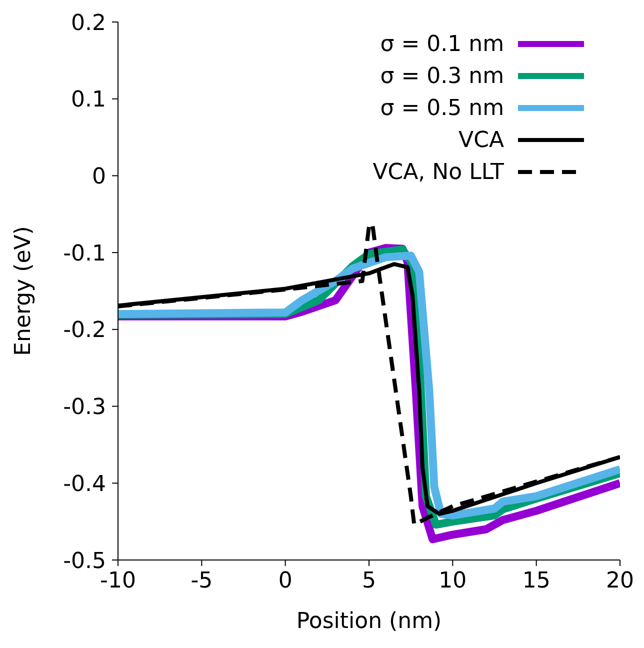  Describe the element at coordinates (201, 581) in the screenshot. I see `x-tick-label: -5` at that location.